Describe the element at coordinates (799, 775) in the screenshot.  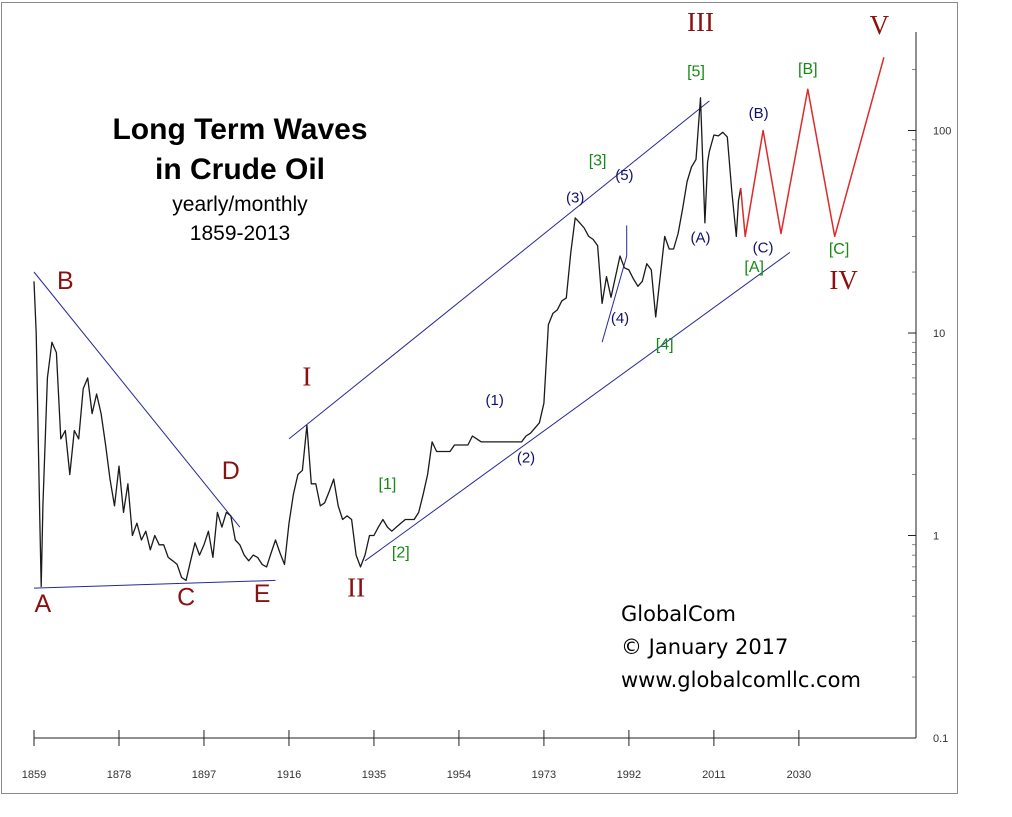
I see `x-tick-label: 2030` at that location.